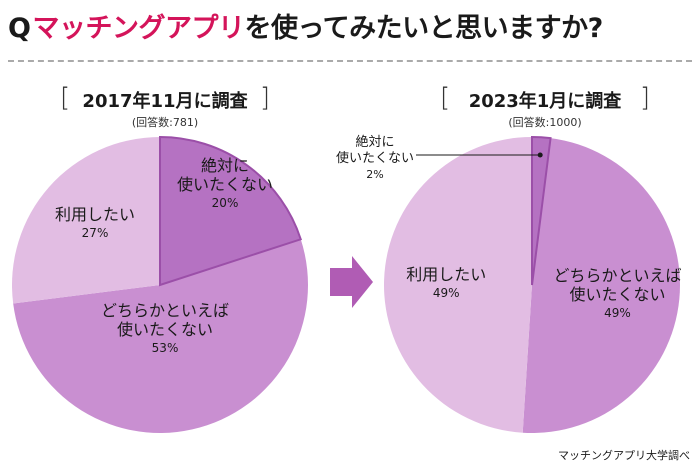  Describe the element at coordinates (225, 203) in the screenshot. I see `slice-percent: 20%` at that location.